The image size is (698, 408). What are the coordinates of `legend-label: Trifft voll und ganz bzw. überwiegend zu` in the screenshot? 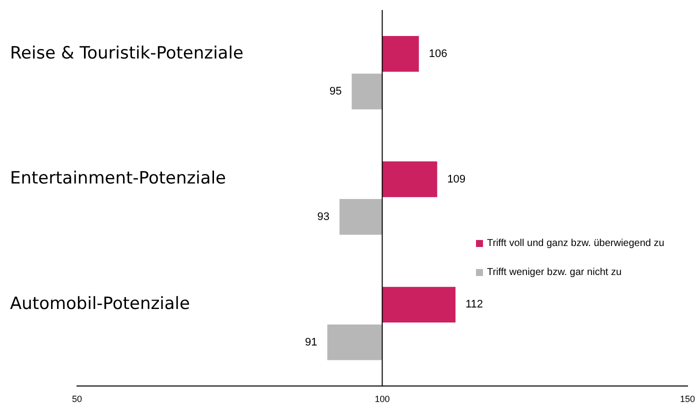 It's located at (575, 243).